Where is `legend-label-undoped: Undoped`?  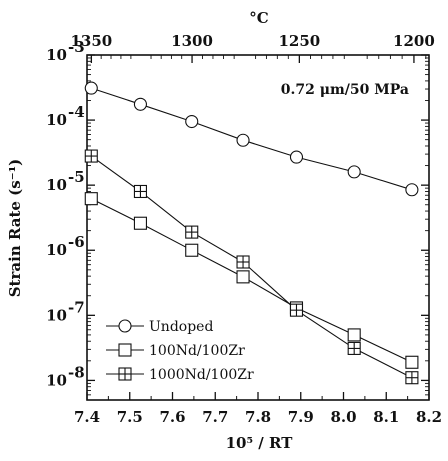
legend-label-undoped: Undoped is located at coordinates (181, 327).